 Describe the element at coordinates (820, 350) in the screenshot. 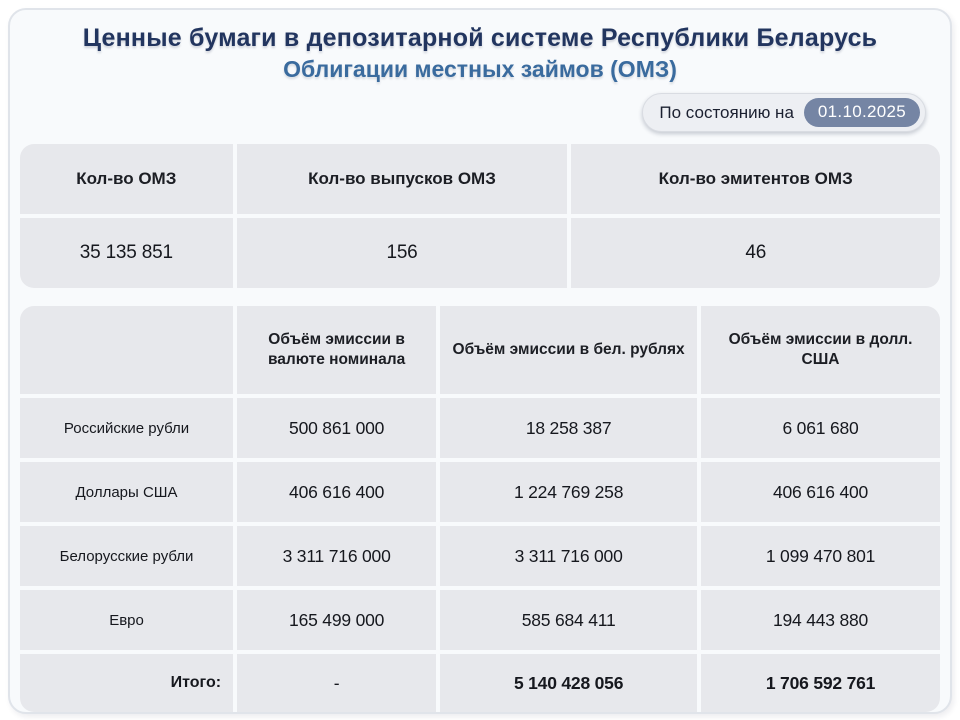

I see `emission-header-usd: Объём эмиссии в долл. США` at that location.